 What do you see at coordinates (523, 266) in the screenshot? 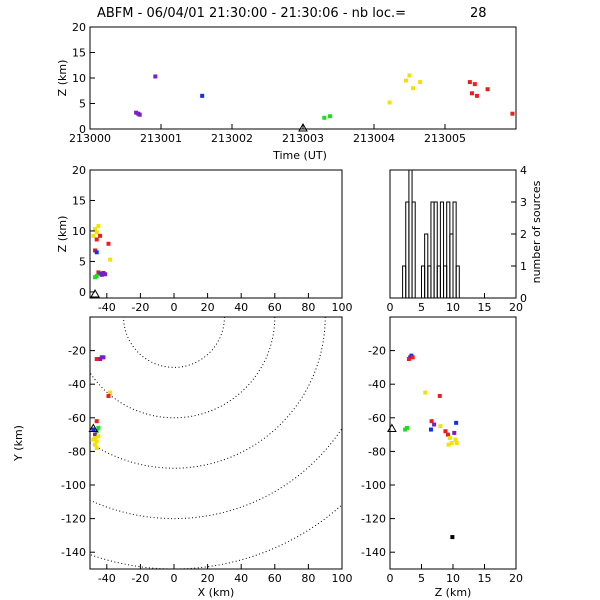
I see `height-histogram-y-tick-label: 1` at bounding box center [523, 266].